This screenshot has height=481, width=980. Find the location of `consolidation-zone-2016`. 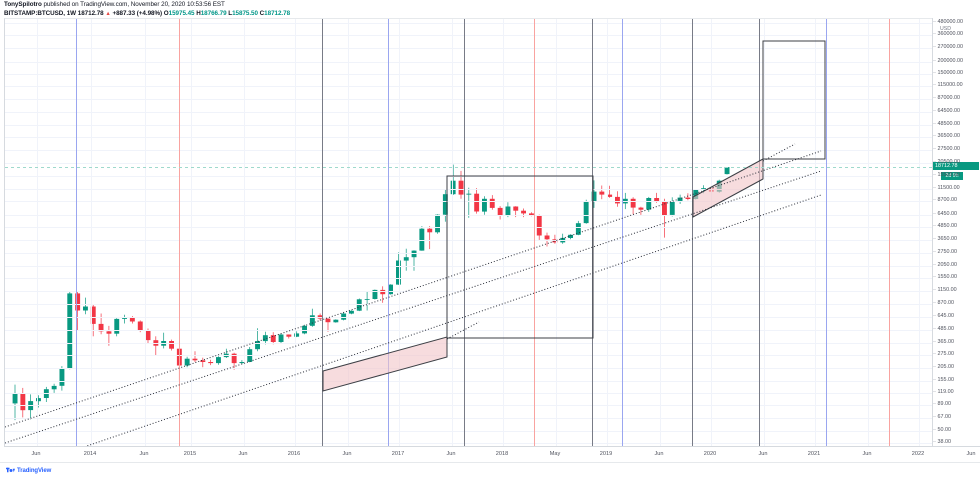

consolidation-zone-2016 is located at coordinates (385, 364).